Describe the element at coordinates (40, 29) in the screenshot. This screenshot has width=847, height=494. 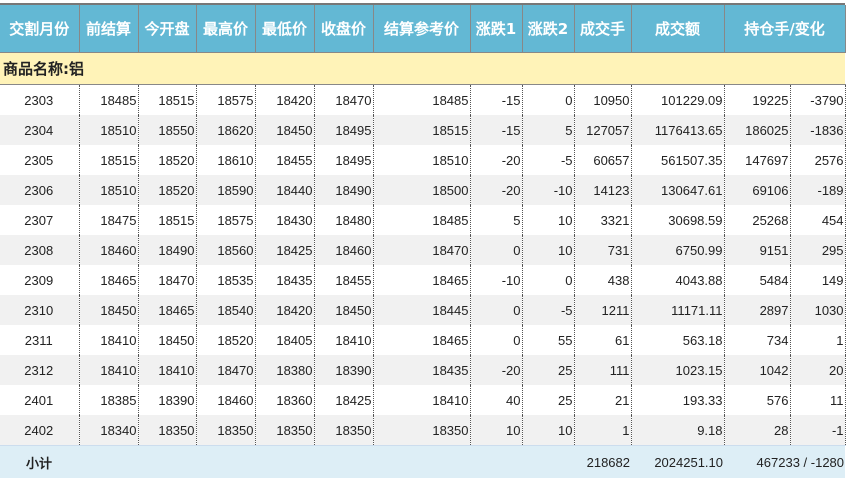
I see `column-header: 交割月份` at that location.